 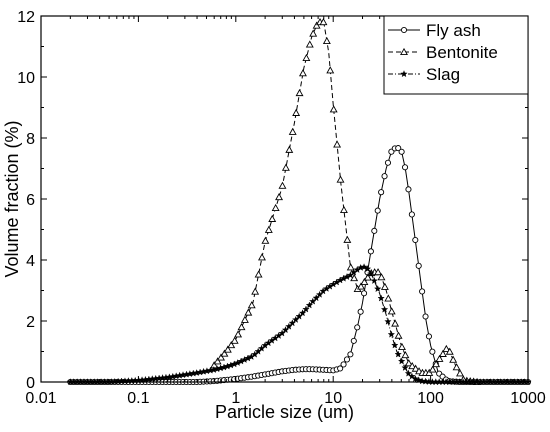 I want to click on y-axis-title: Volume fraction (%), so click(x=12, y=198).